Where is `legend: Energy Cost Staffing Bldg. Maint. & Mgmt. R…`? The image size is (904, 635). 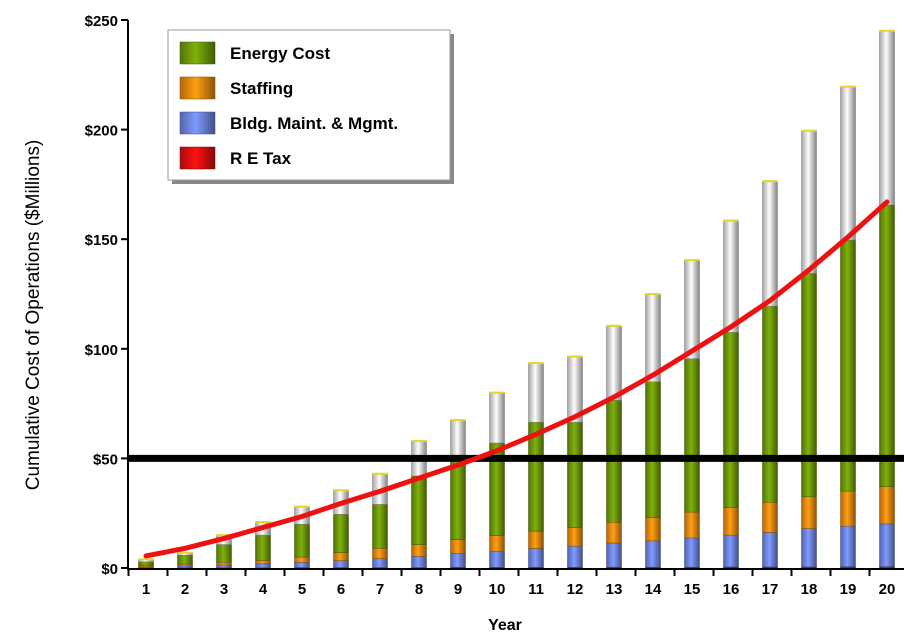 legend: Energy Cost Staffing Bldg. Maint. & Mgmt. R… is located at coordinates (310, 106).